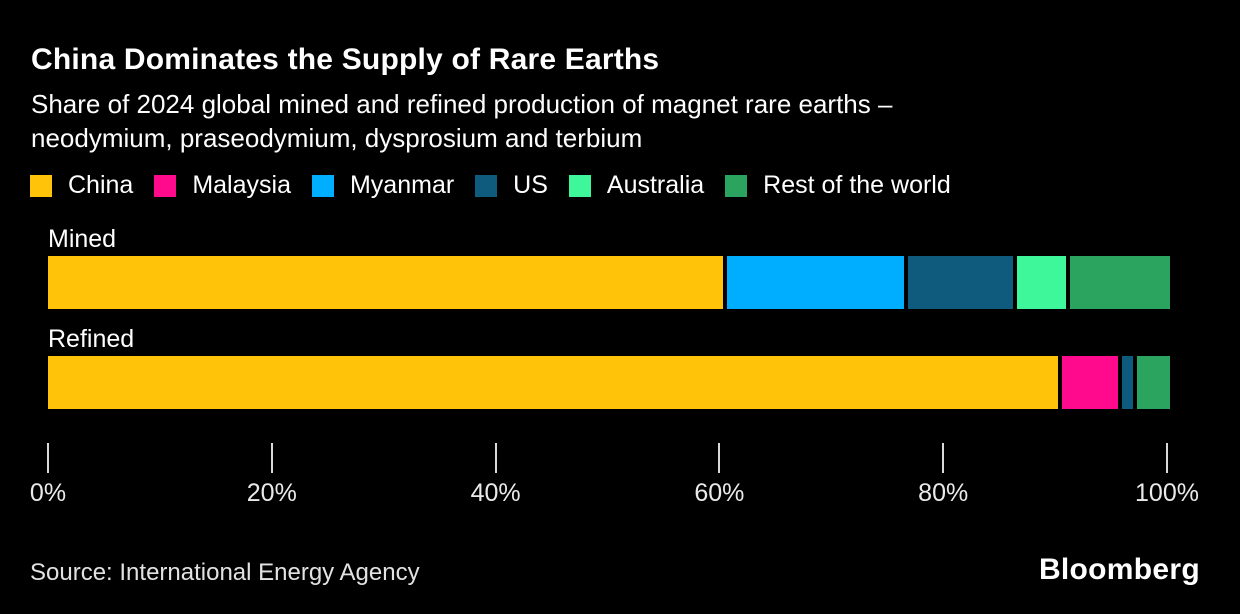  Describe the element at coordinates (225, 572) in the screenshot. I see `source-text: Source: International Energy Agency` at that location.